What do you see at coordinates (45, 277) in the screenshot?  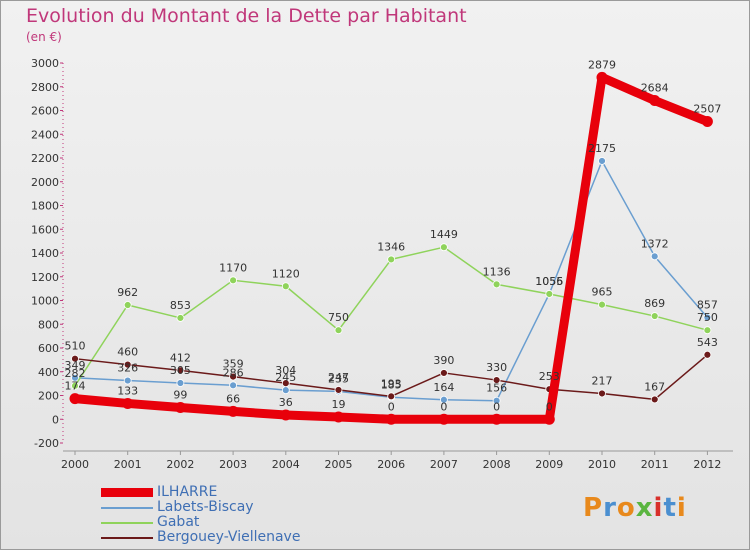 I see `y-tick-label: 1200` at bounding box center [45, 277].